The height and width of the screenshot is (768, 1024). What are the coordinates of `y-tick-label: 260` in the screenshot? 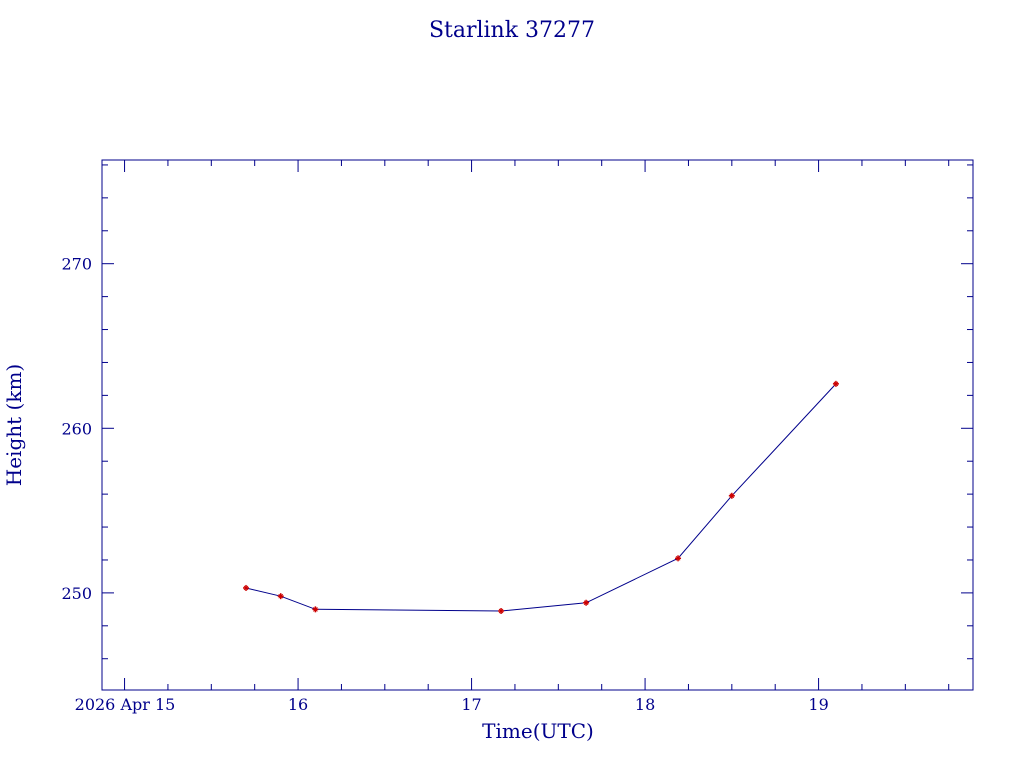 It's located at (76, 428).